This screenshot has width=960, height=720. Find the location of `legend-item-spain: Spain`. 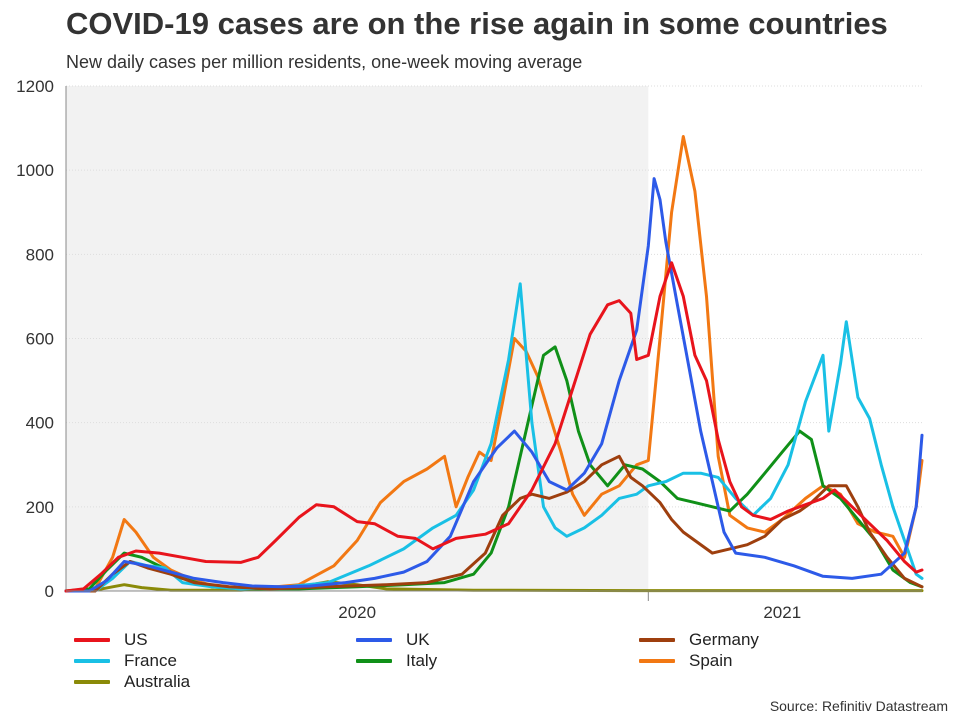

legend-item-spain: Spain is located at coordinates (685, 661).